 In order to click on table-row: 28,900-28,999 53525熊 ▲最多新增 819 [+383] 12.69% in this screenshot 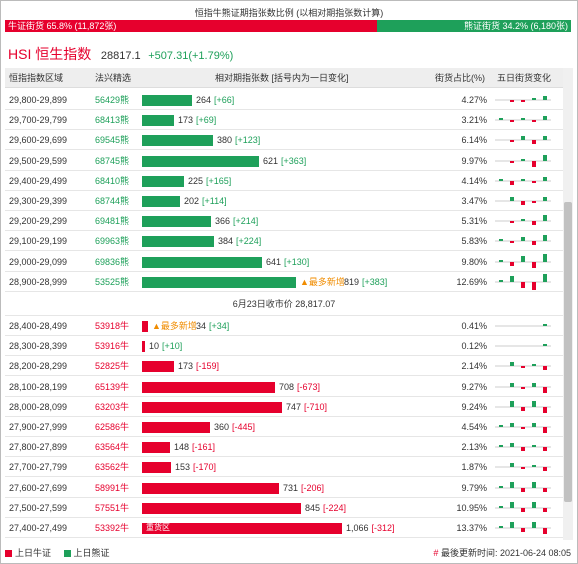, I will do `click(284, 282)`.